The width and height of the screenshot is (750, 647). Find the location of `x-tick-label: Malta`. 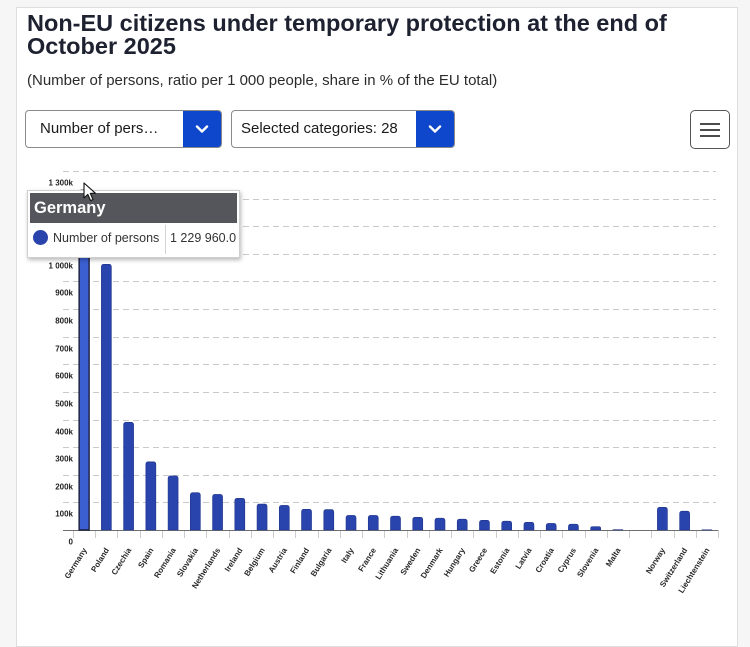

x-tick-label: Malta is located at coordinates (613, 557).